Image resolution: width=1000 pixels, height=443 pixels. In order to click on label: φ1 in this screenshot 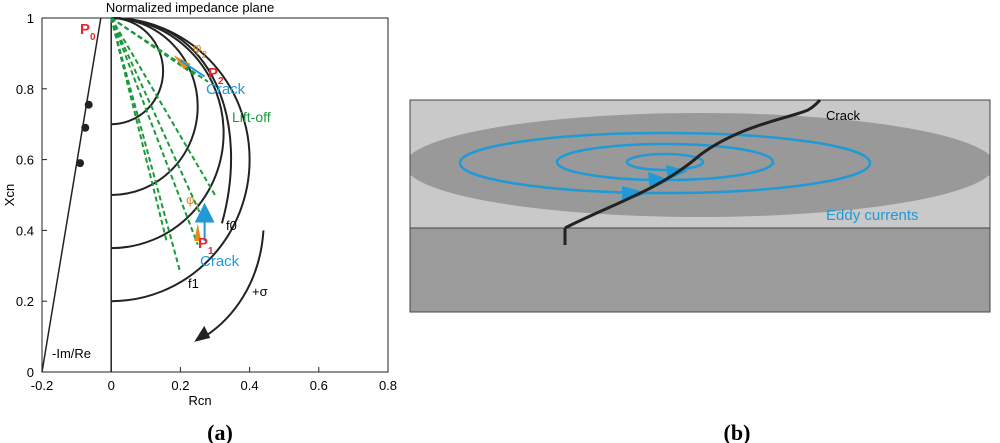, I will do `click(193, 202)`.